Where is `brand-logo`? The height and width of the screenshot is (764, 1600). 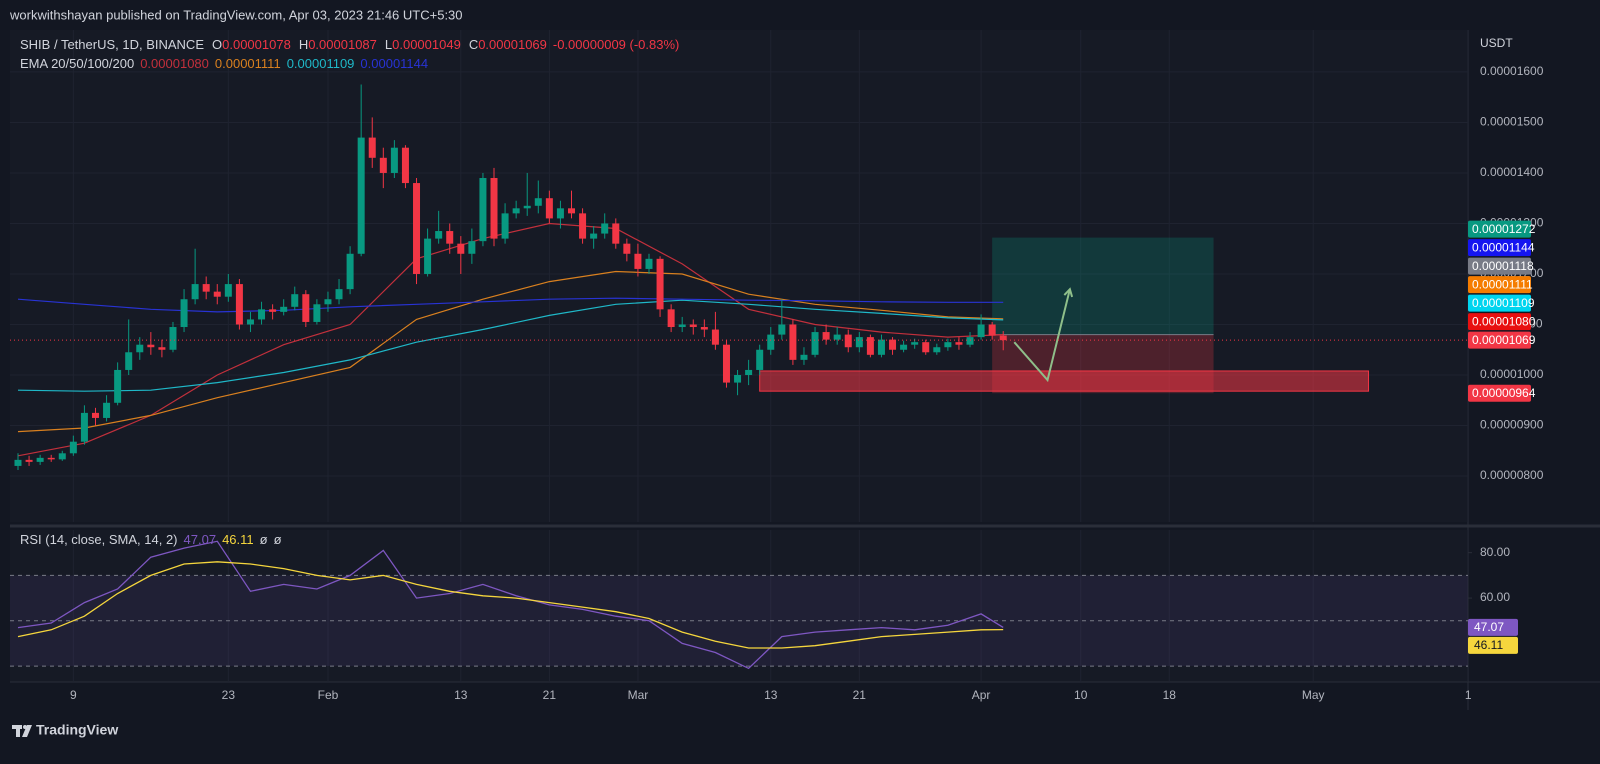 brand-logo is located at coordinates (22, 731).